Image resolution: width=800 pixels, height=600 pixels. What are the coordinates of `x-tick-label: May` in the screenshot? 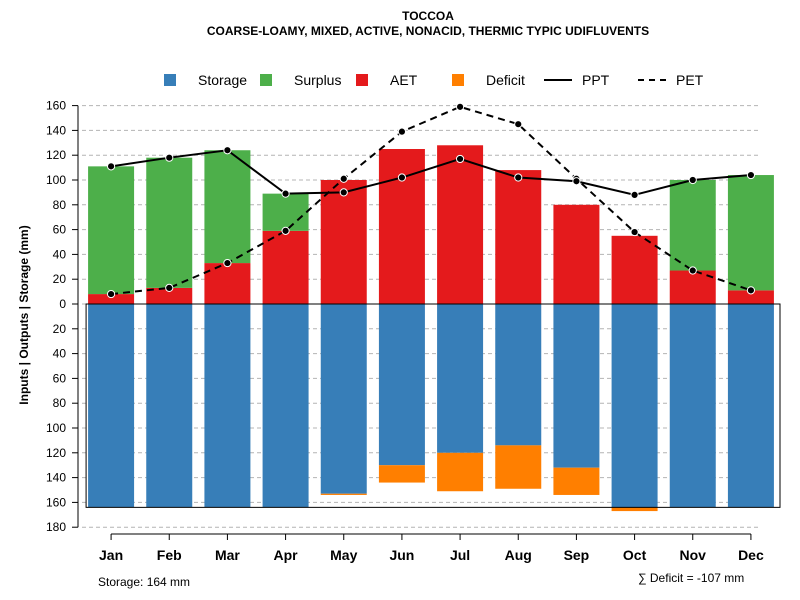 It's located at (343, 555).